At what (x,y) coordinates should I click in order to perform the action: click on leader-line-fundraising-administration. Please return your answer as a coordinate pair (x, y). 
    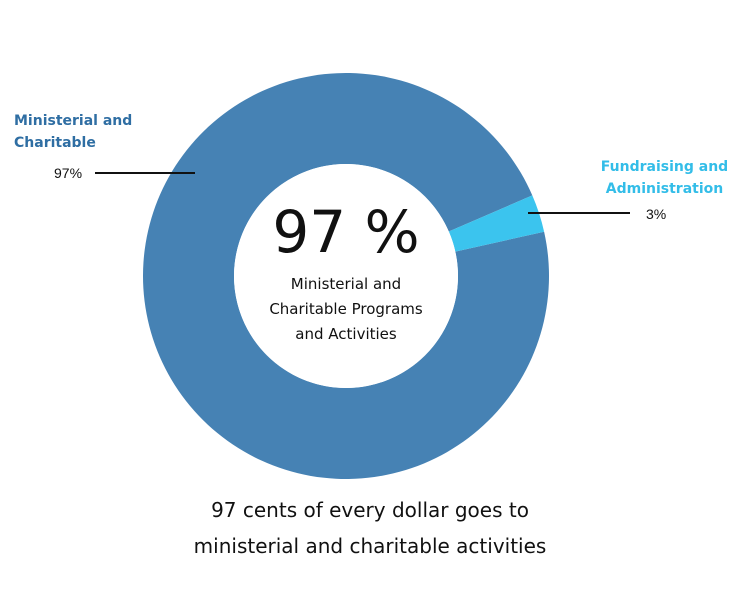
    Looking at the image, I should click on (579, 213).